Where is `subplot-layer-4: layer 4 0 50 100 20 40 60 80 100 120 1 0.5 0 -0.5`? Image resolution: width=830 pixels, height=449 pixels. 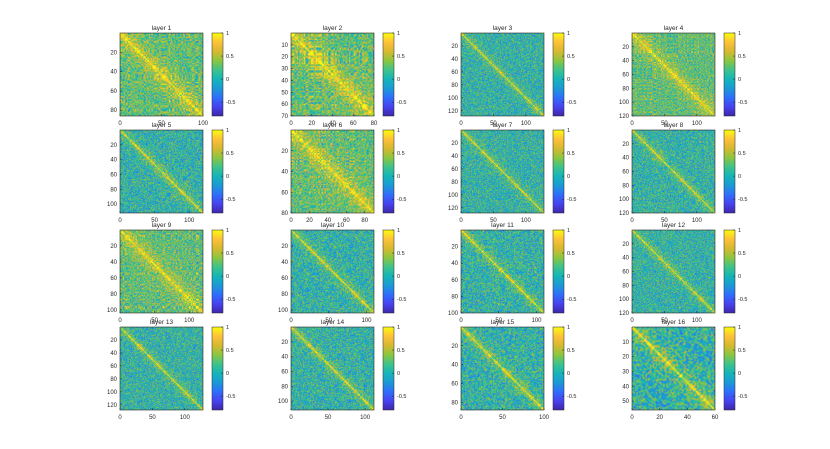 subplot-layer-4: layer 4 0 50 100 20 40 60 80 100 120 1 0.5 0 -0.5 is located at coordinates (683, 76).